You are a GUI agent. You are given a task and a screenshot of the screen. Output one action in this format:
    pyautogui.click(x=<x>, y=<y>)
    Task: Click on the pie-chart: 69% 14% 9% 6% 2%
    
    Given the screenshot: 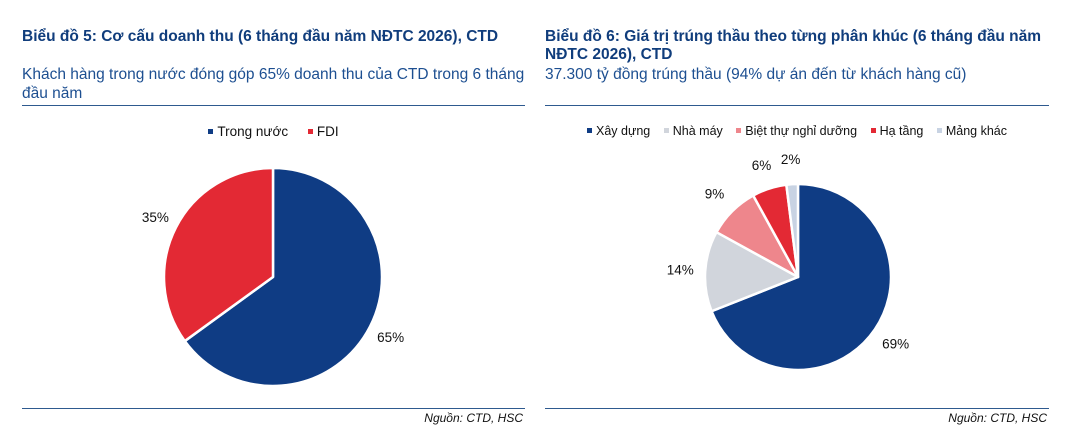 What is the action you would take?
    pyautogui.click(x=788, y=262)
    